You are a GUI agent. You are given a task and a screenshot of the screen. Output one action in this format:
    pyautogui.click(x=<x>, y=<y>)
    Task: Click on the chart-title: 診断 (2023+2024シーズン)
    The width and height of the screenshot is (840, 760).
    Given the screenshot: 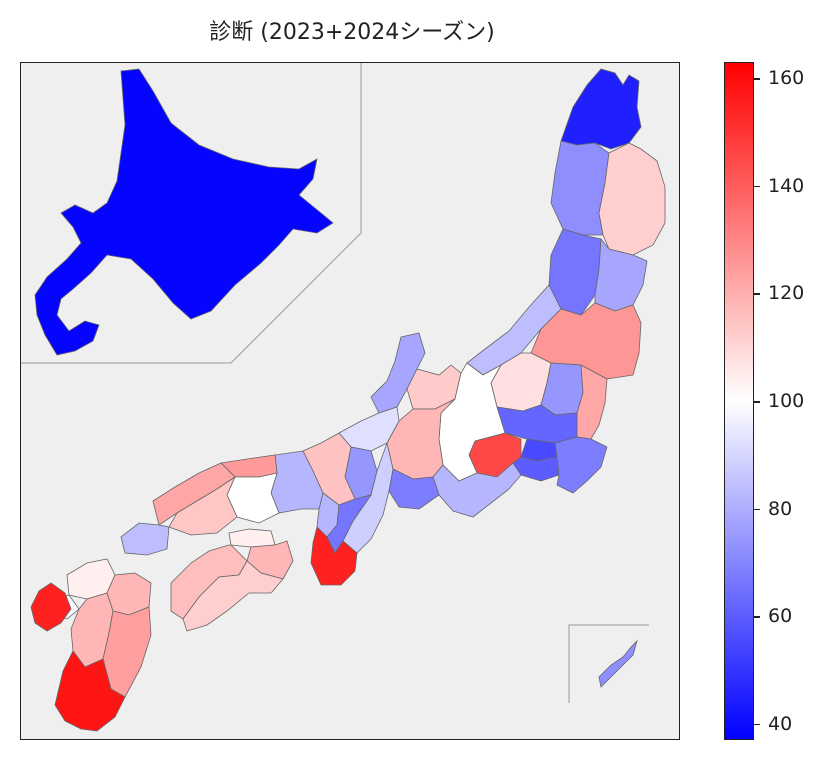 What is the action you would take?
    pyautogui.click(x=352, y=32)
    